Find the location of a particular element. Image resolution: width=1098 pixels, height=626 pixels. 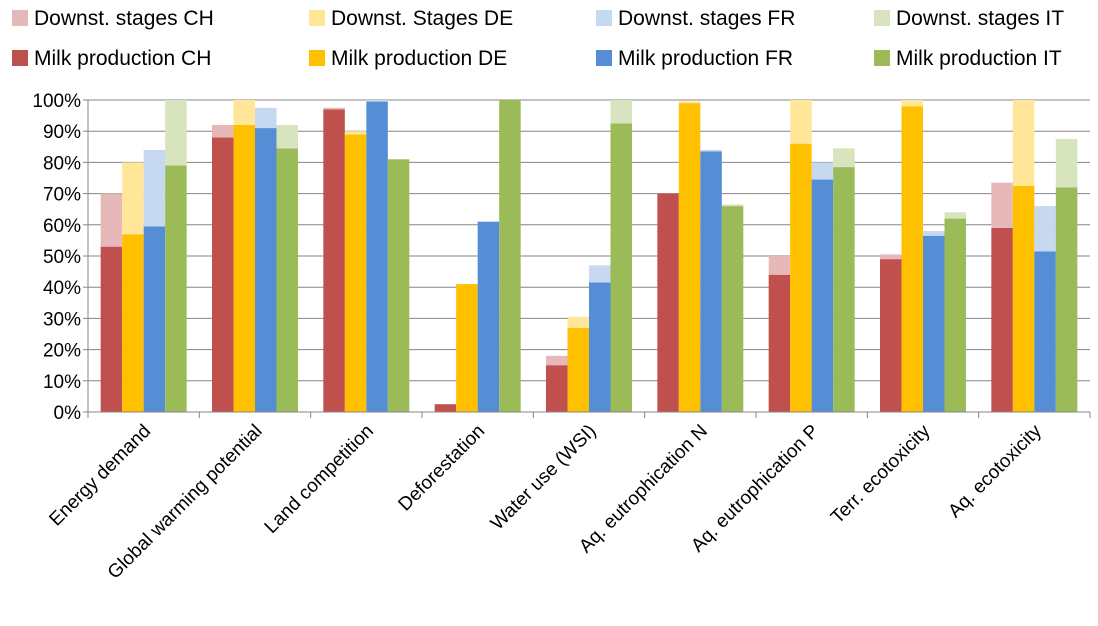

y-tick-label: 30% is located at coordinates (62, 319).